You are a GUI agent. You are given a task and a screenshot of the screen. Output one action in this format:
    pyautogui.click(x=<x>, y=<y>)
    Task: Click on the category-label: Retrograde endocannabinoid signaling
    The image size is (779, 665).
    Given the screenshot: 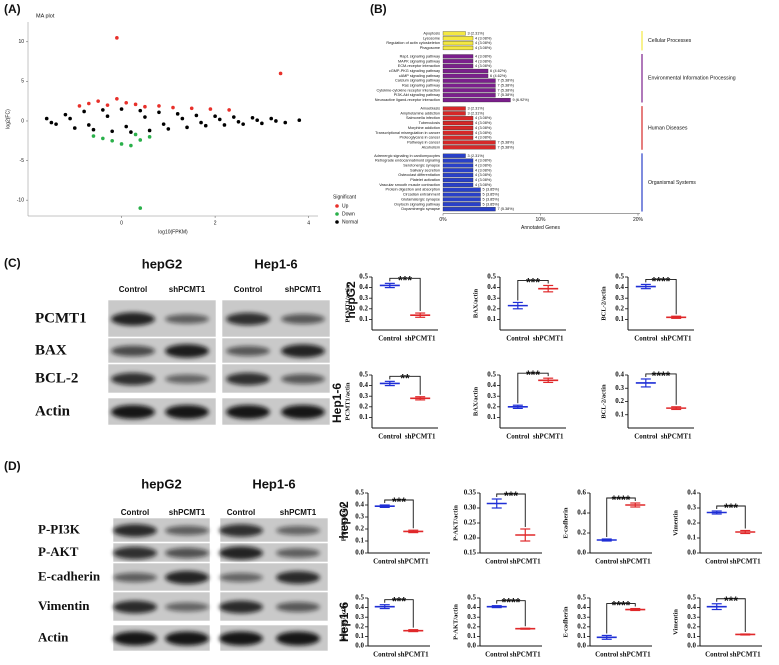 What is the action you would take?
    pyautogui.click(x=407, y=161)
    